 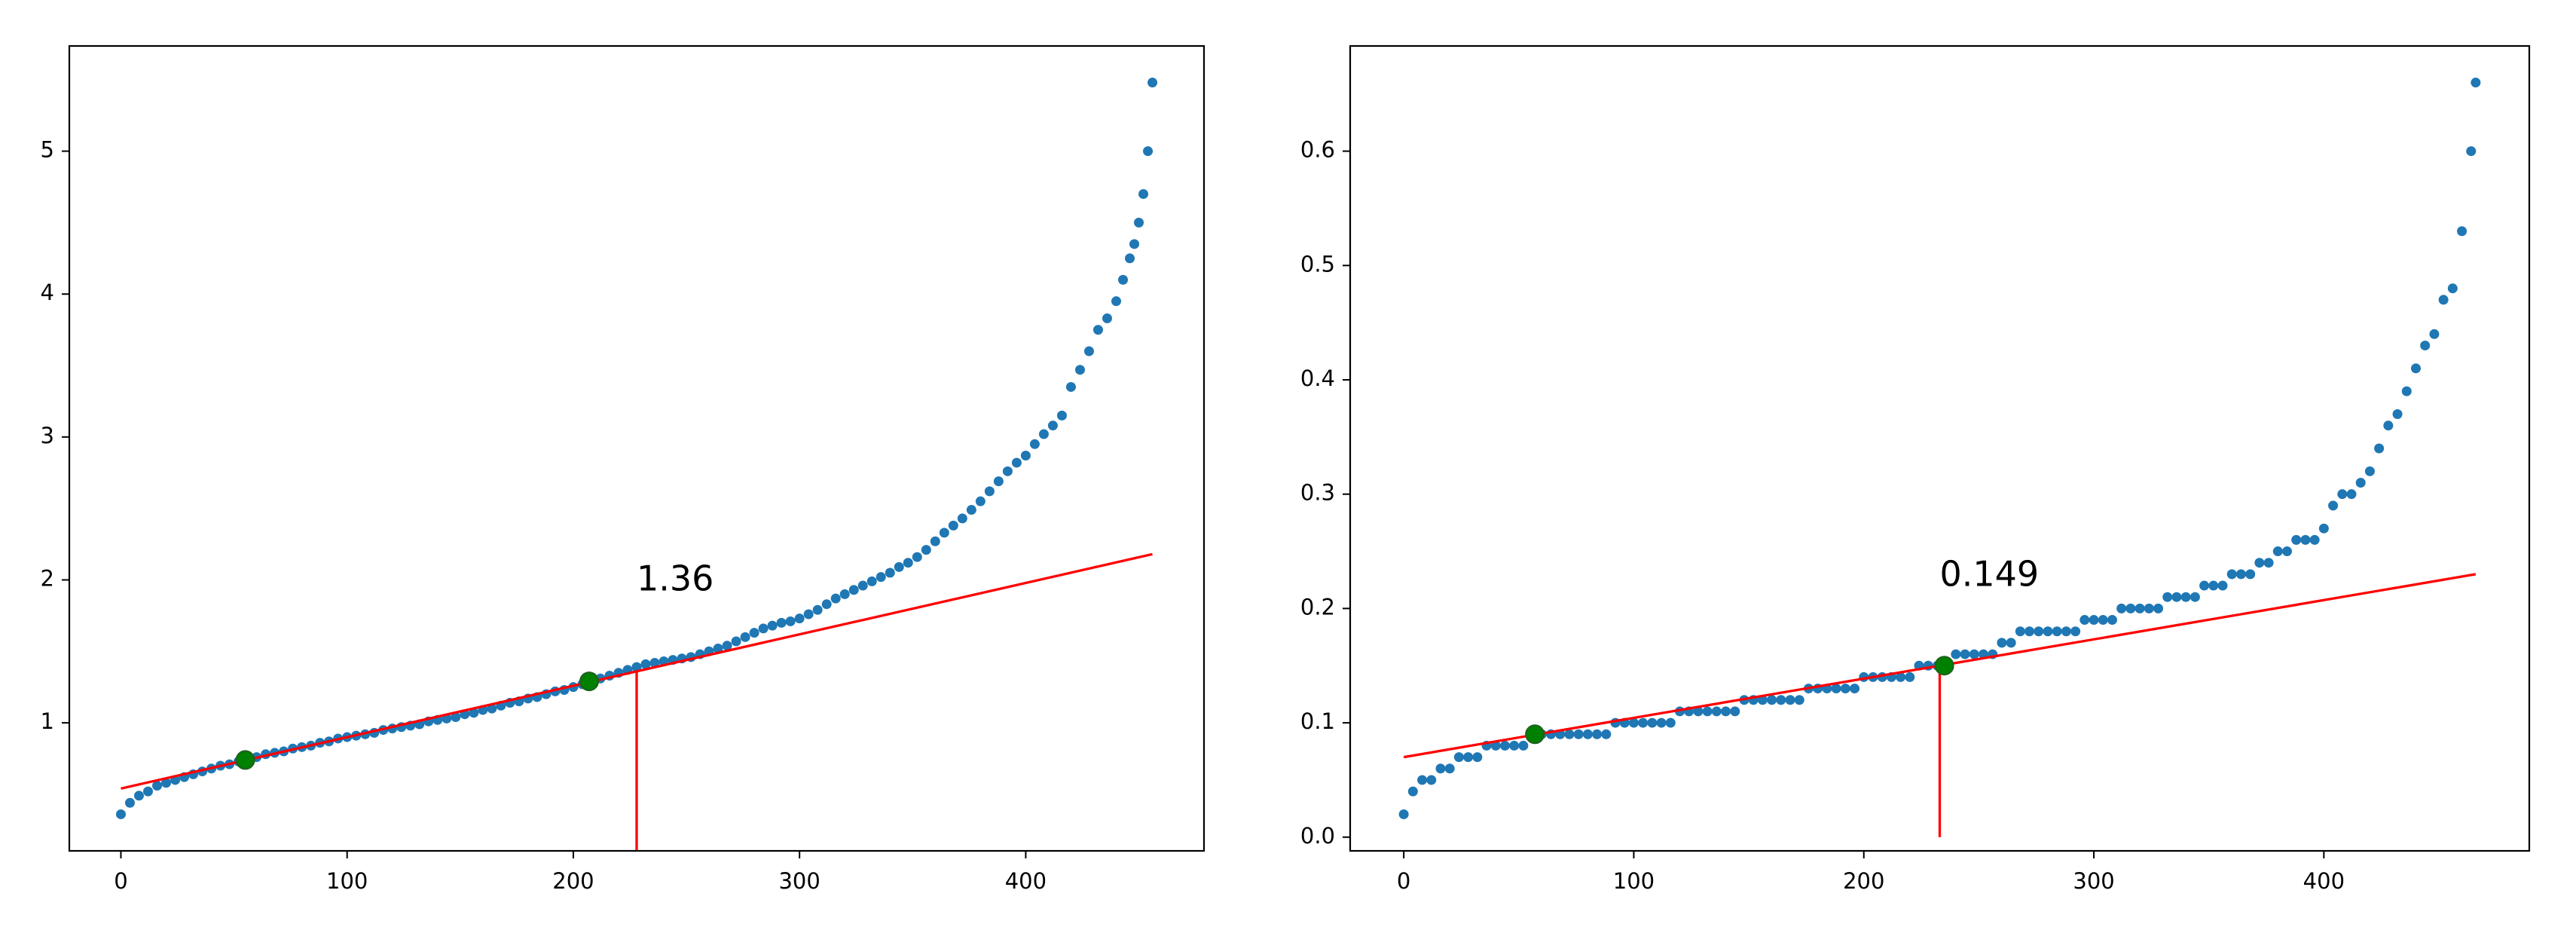 What do you see at coordinates (47, 435) in the screenshot?
I see `y-tick-label: 3` at bounding box center [47, 435].